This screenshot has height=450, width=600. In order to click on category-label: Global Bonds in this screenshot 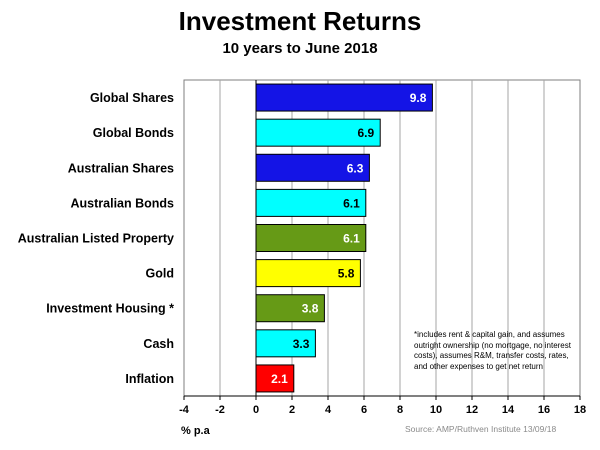, I will do `click(133, 133)`.